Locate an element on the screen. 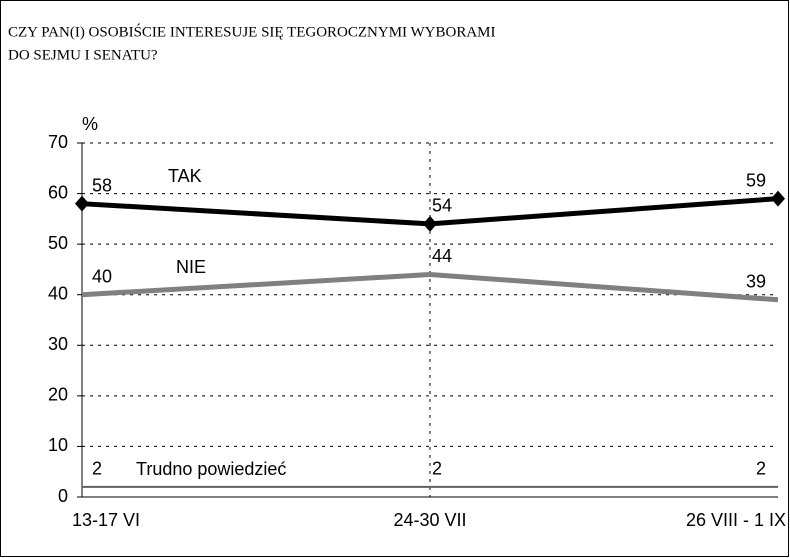 The width and height of the screenshot is (790, 558). data-label: 39 is located at coordinates (756, 282).